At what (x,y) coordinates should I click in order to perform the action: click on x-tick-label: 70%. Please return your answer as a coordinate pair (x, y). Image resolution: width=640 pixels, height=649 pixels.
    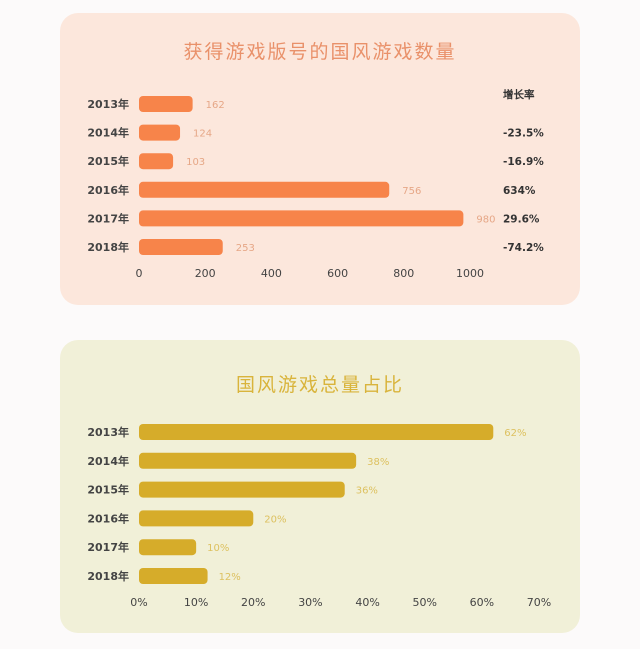
    Looking at the image, I should click on (539, 602).